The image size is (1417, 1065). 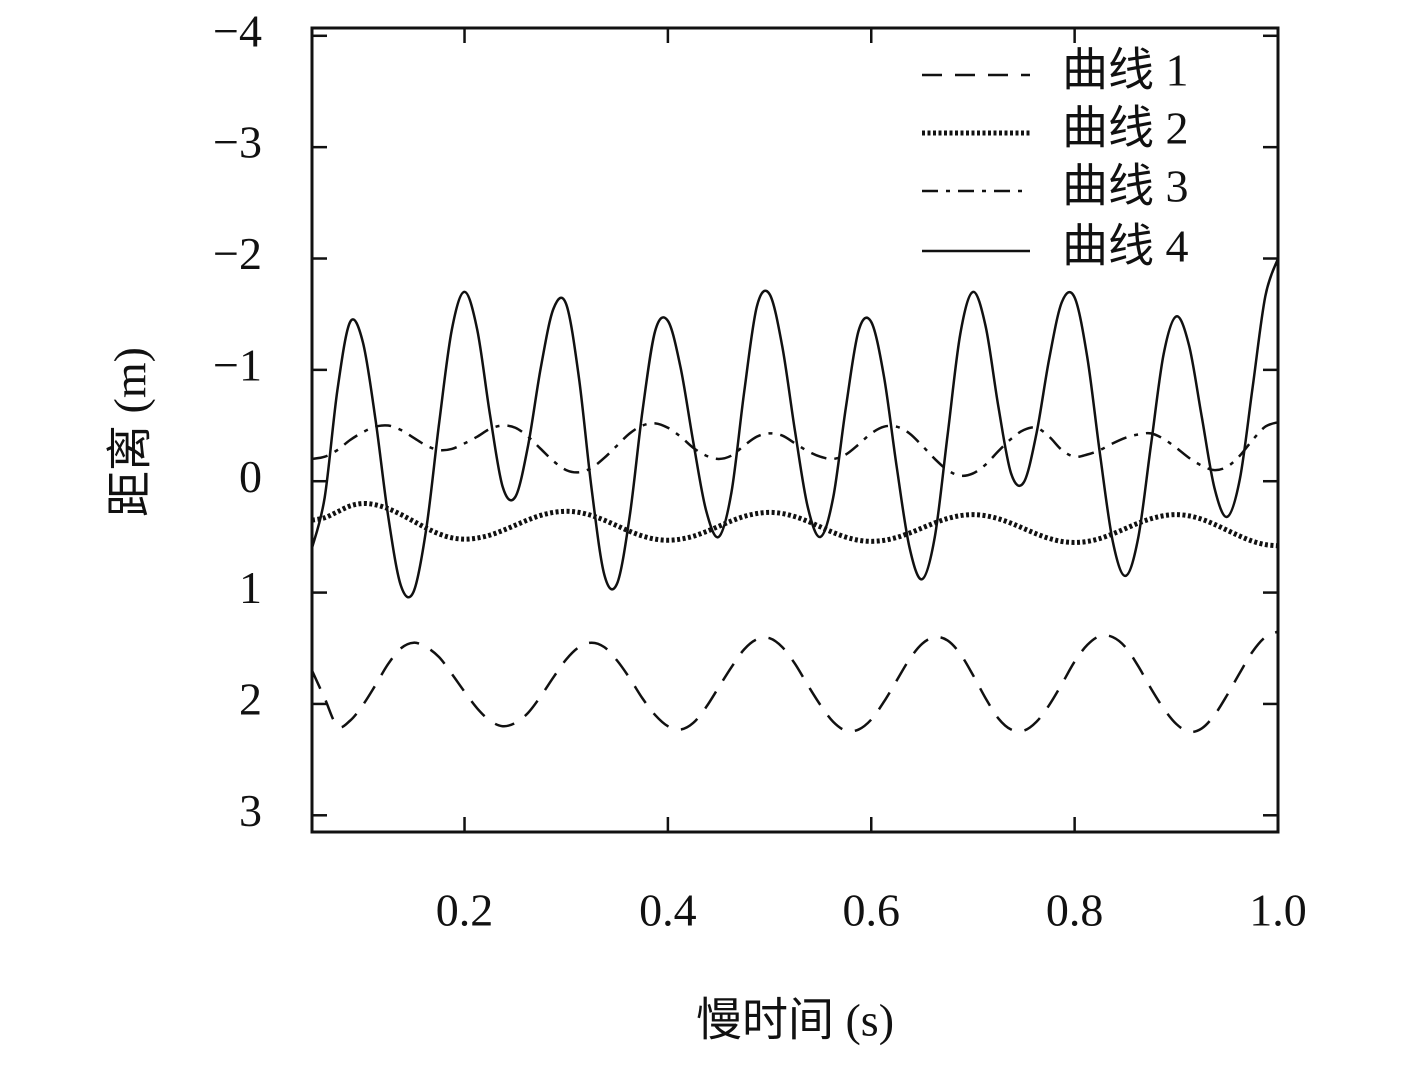 I want to click on y-tick-label: −3, so click(x=237, y=142).